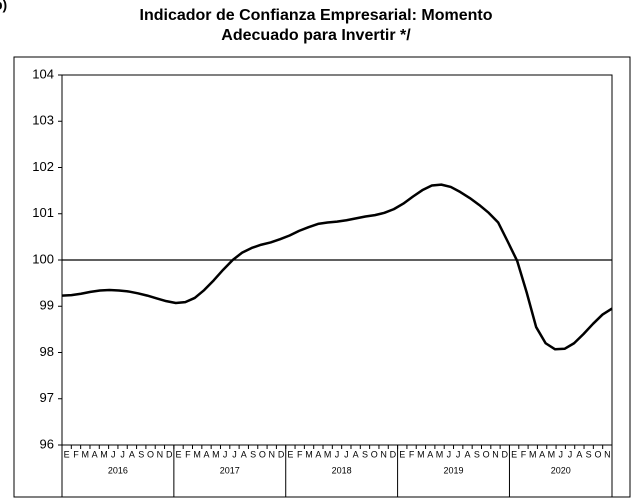 Image resolution: width=633 pixels, height=500 pixels. What do you see at coordinates (118, 470) in the screenshot?
I see `year-label: 2016` at bounding box center [118, 470].